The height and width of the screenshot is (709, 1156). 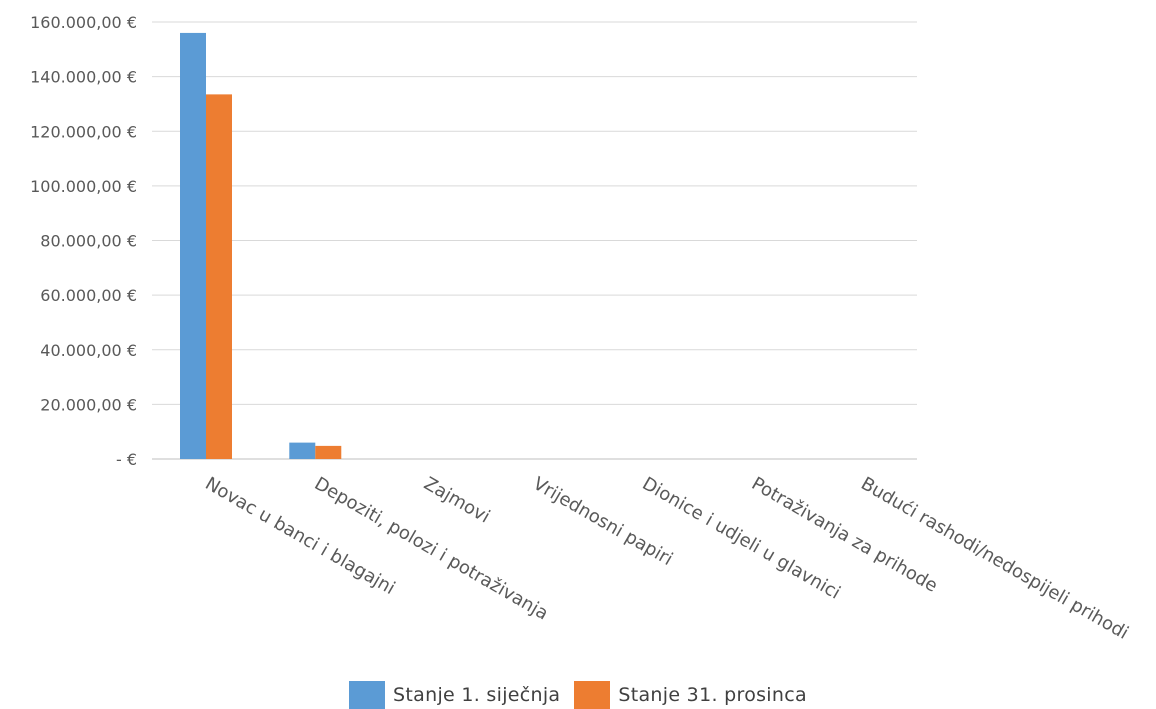 What do you see at coordinates (88, 295) in the screenshot?
I see `y-tick-label: 60.000,00 €` at bounding box center [88, 295].